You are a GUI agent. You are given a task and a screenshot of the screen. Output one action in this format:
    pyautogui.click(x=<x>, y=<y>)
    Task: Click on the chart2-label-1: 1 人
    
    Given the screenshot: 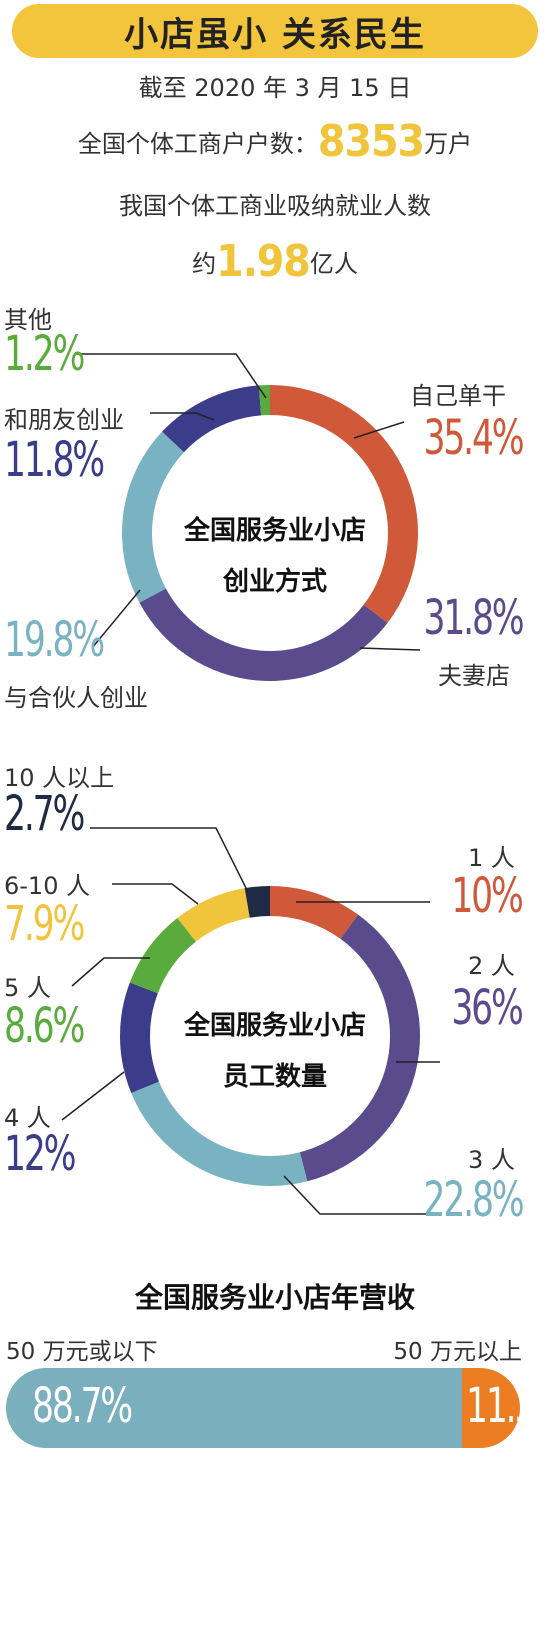 What is the action you would take?
    pyautogui.click(x=491, y=858)
    